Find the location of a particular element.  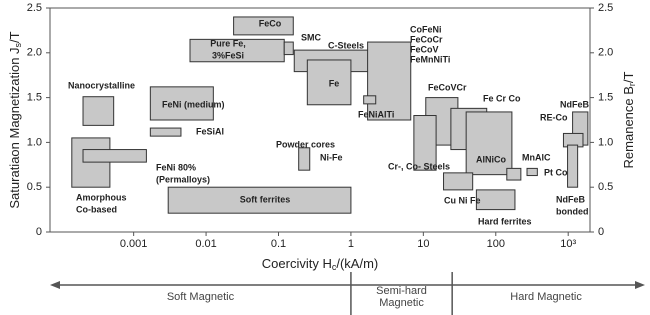

x-axis-title: Coercivity Hc/(kA/m) is located at coordinates (320, 264).